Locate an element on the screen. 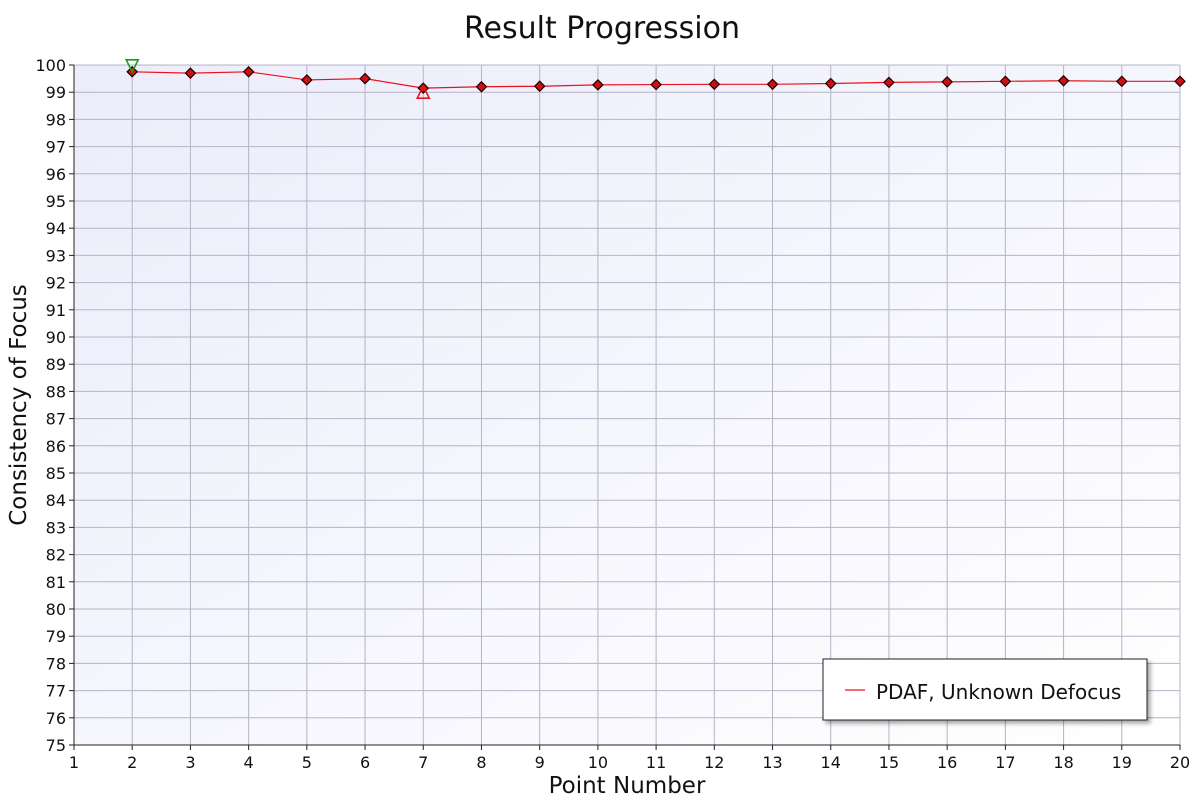  legend-box is located at coordinates (985, 689).